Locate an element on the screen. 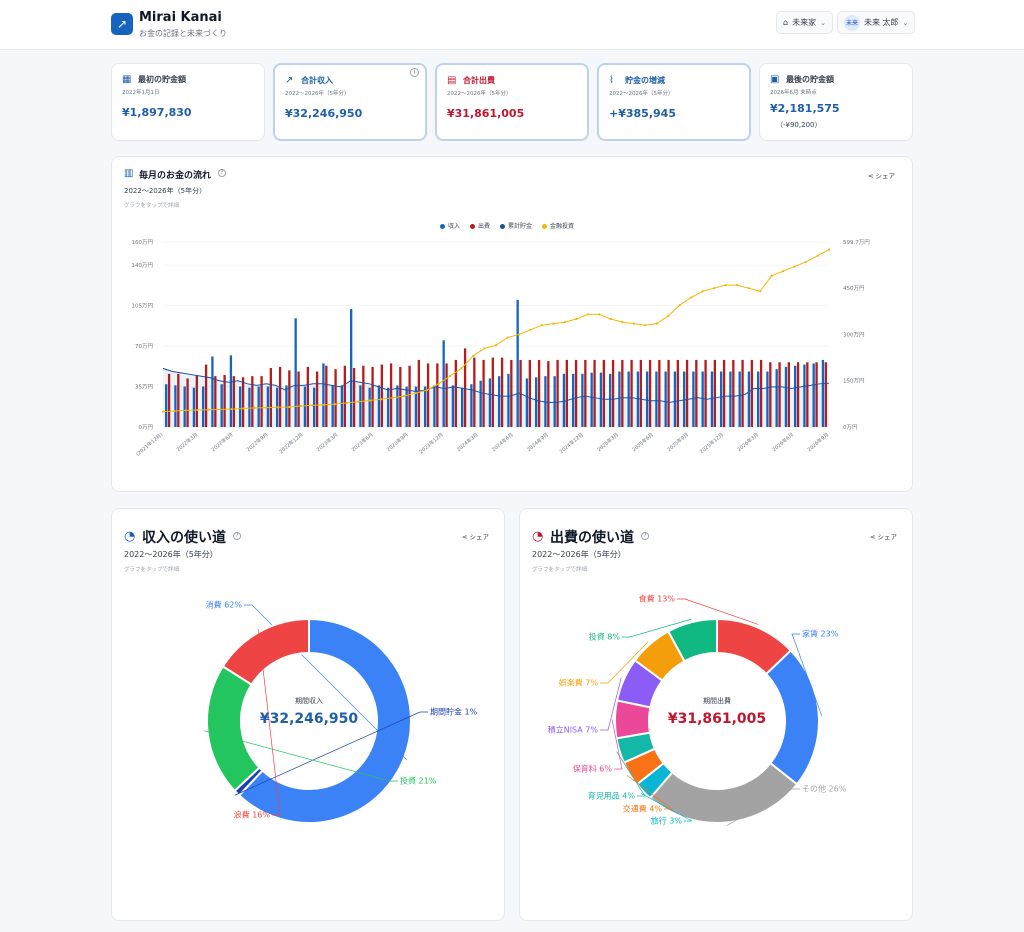  legend-item-income: 収入 is located at coordinates (450, 225).